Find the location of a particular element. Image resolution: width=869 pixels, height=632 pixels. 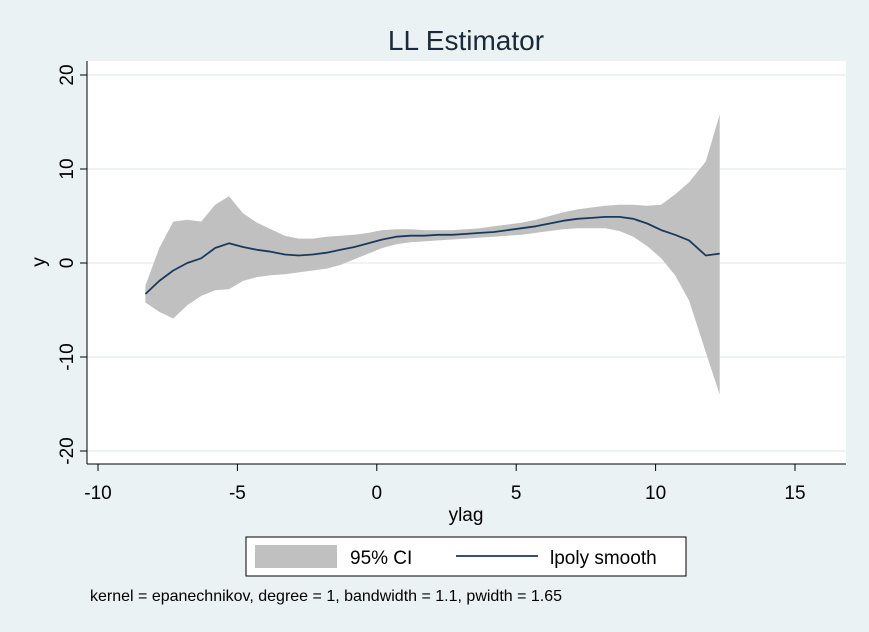

legend-line-label: lpoly smooth is located at coordinates (603, 558).